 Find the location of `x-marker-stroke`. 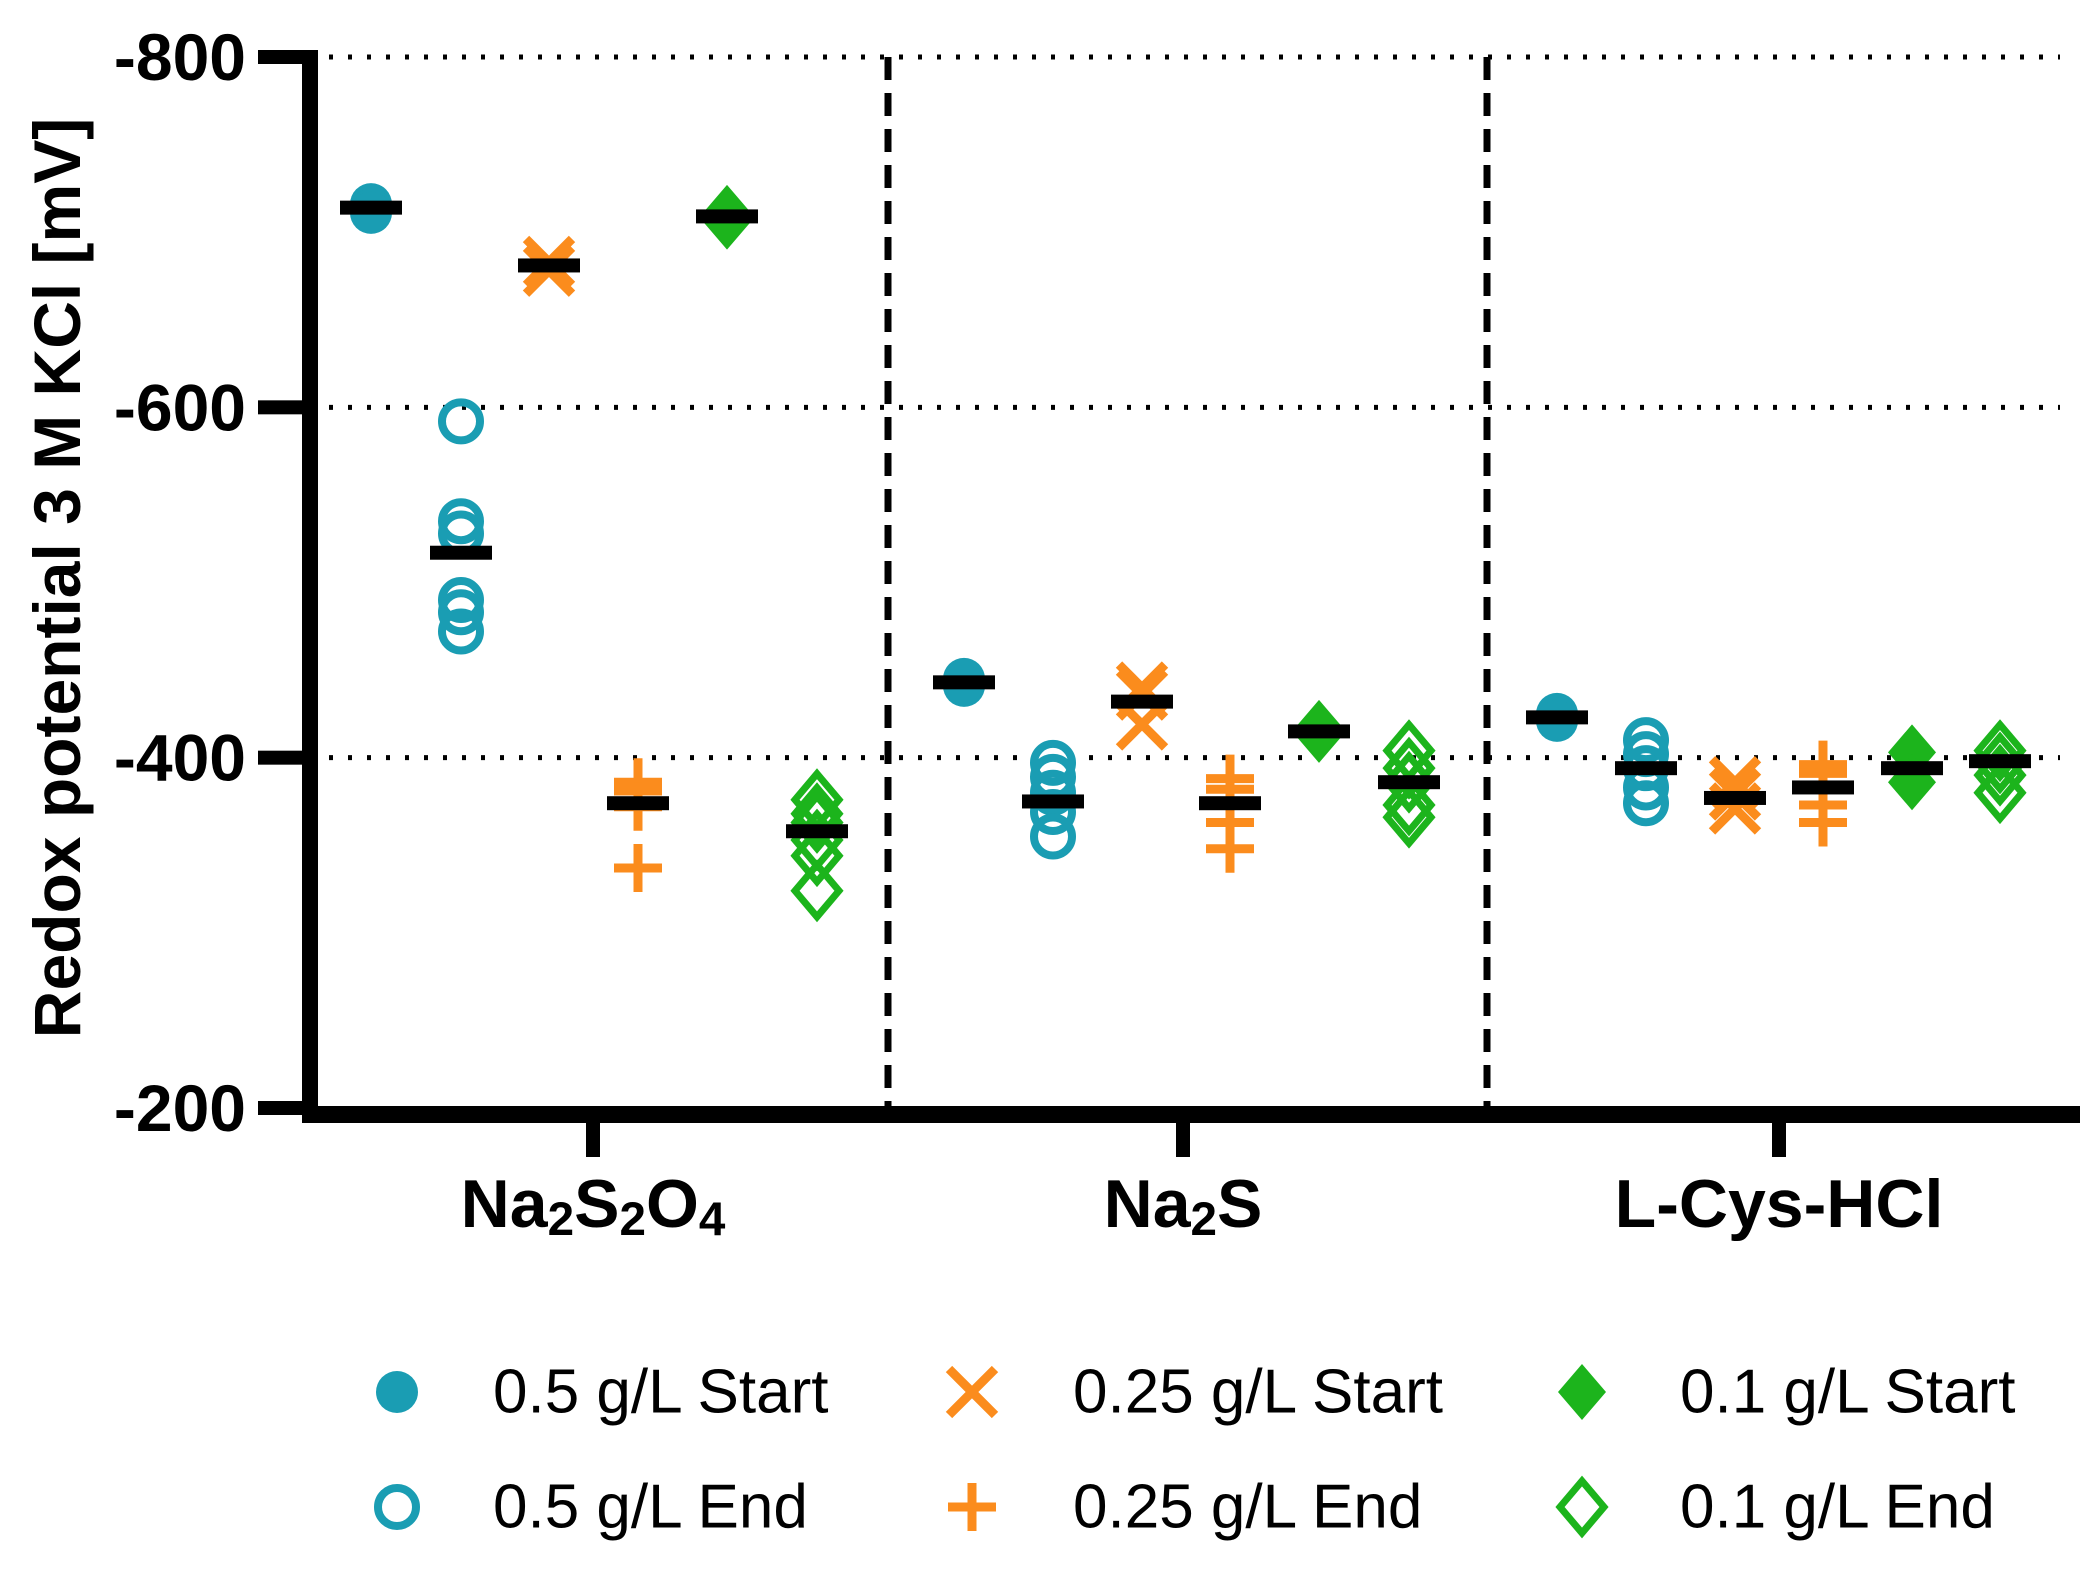

x-marker-stroke is located at coordinates (972, 1392).